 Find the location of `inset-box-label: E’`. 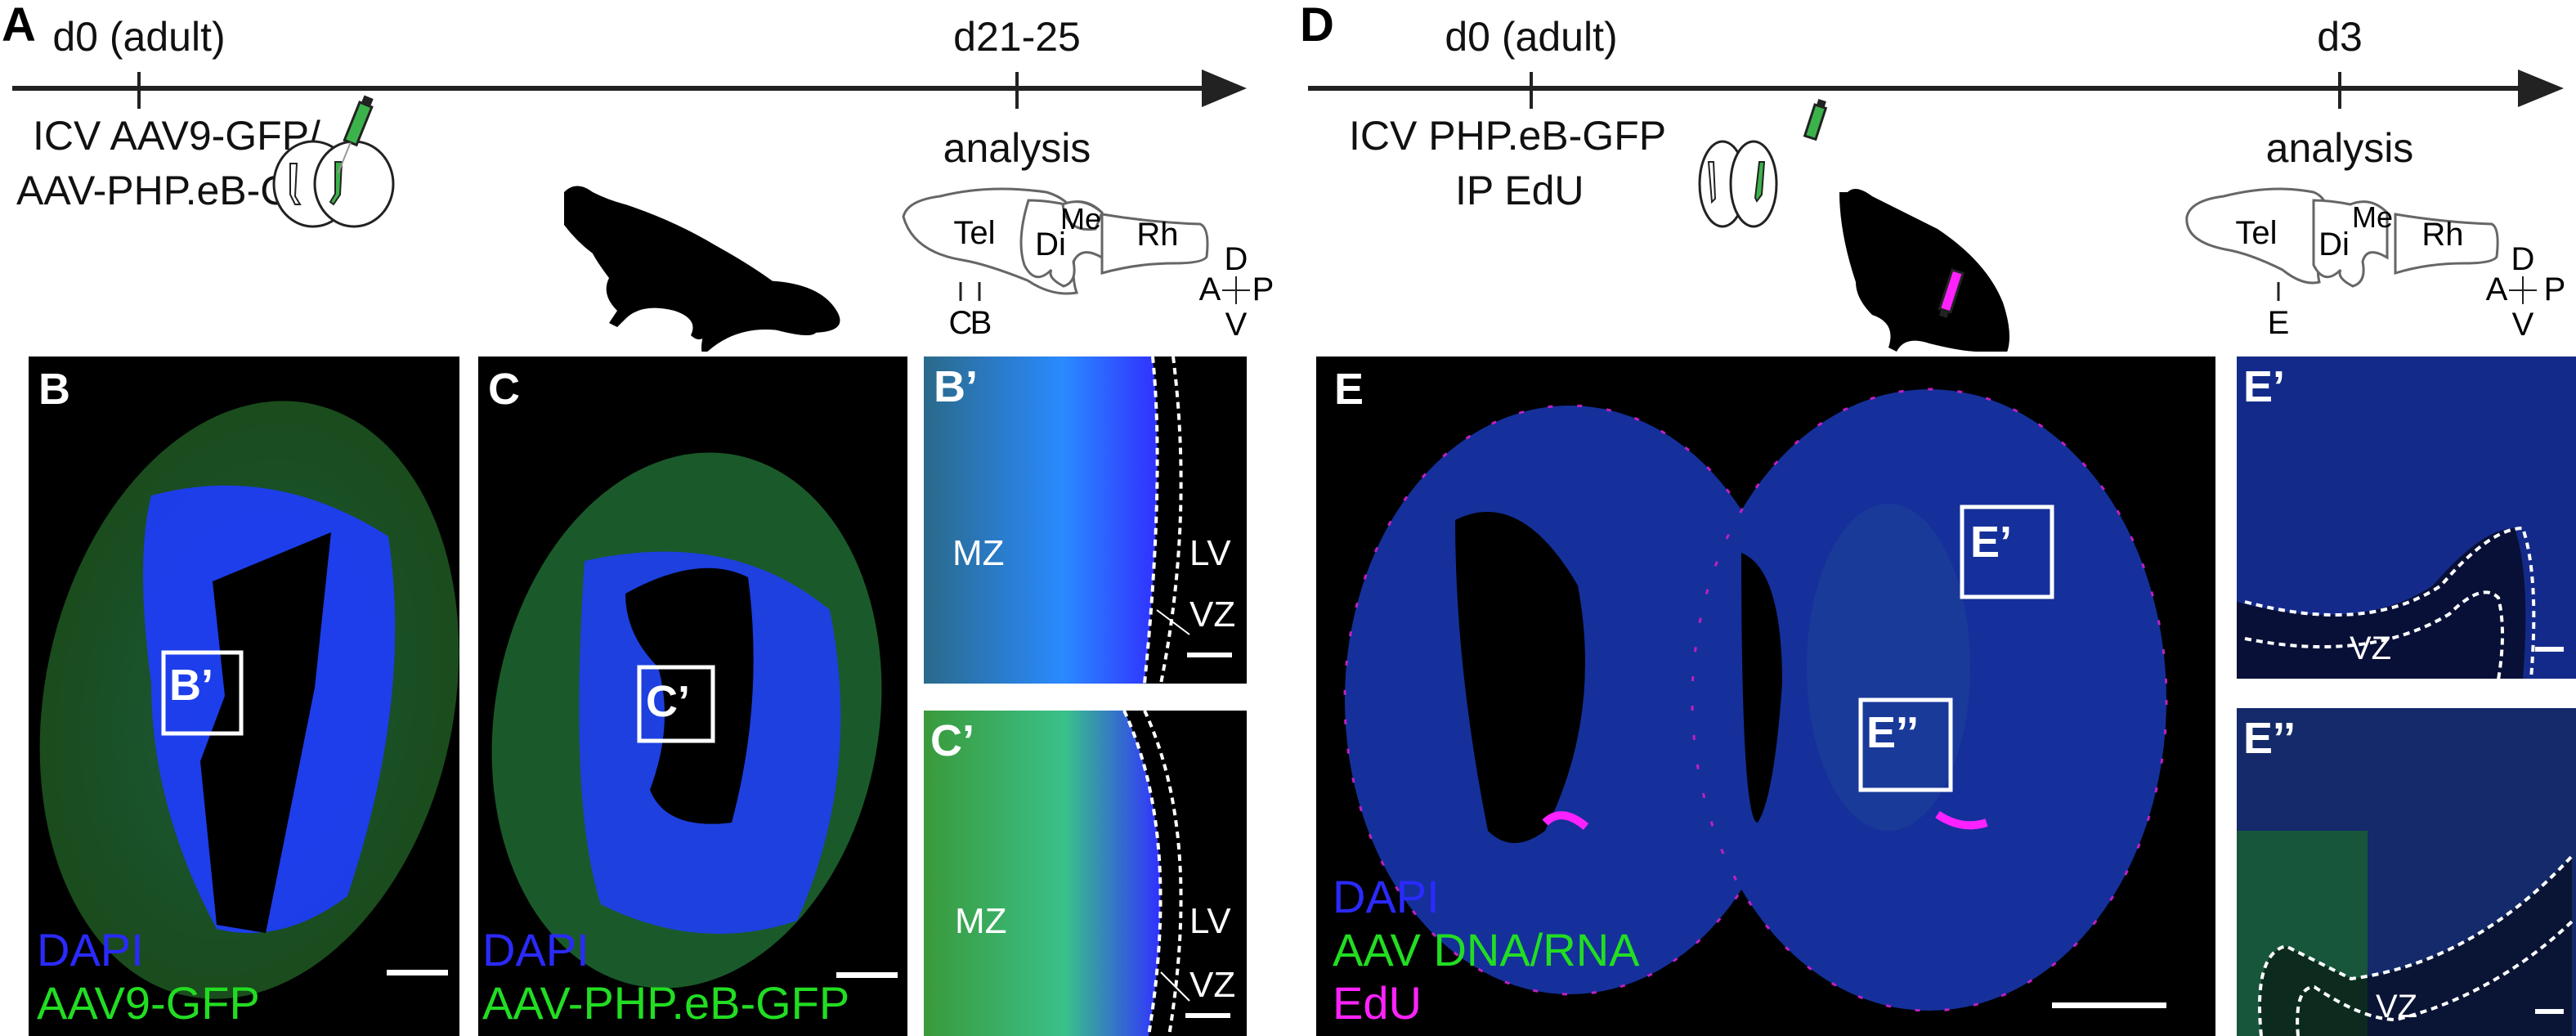

inset-box-label: E’ is located at coordinates (1991, 543).